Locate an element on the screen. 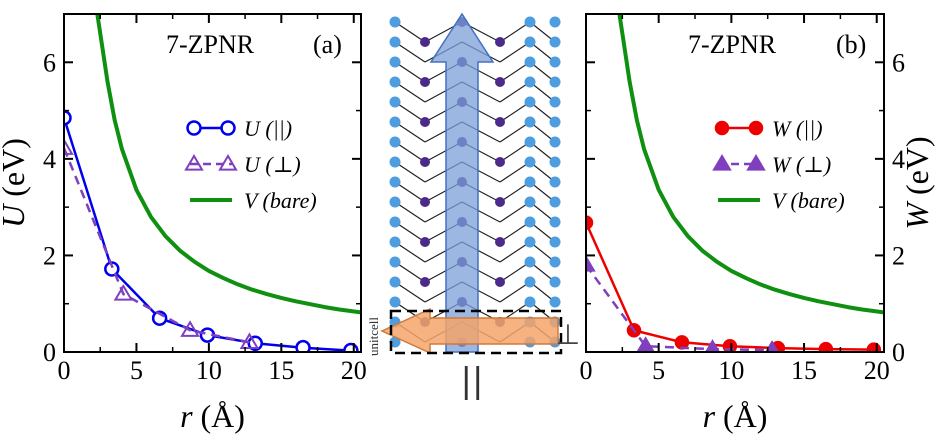  y-tick-label-0-2: 4 is located at coordinates (49, 159).